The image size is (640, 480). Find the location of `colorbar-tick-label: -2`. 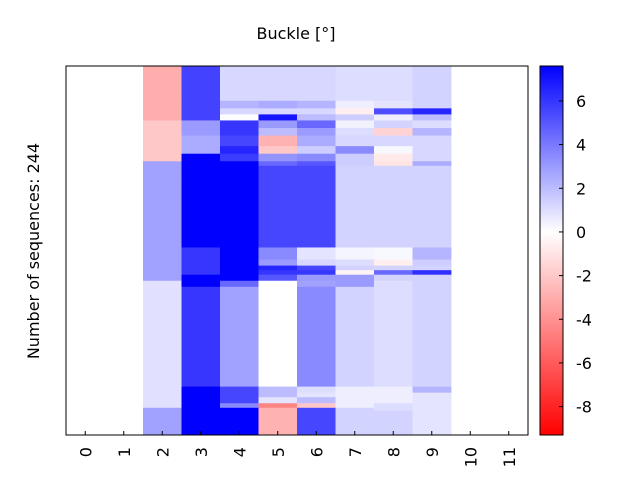

colorbar-tick-label: -2 is located at coordinates (584, 276).